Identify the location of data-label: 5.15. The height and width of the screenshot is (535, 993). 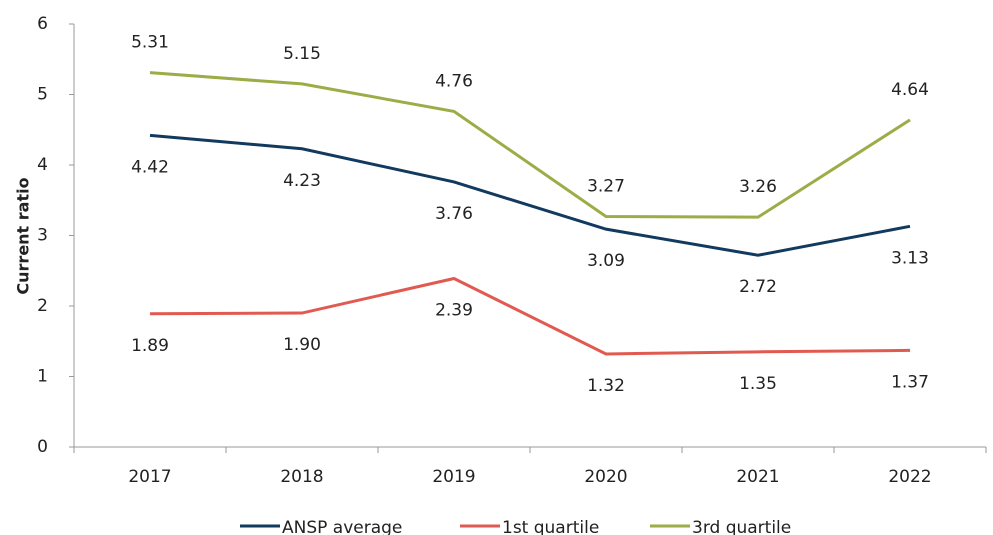
(302, 54).